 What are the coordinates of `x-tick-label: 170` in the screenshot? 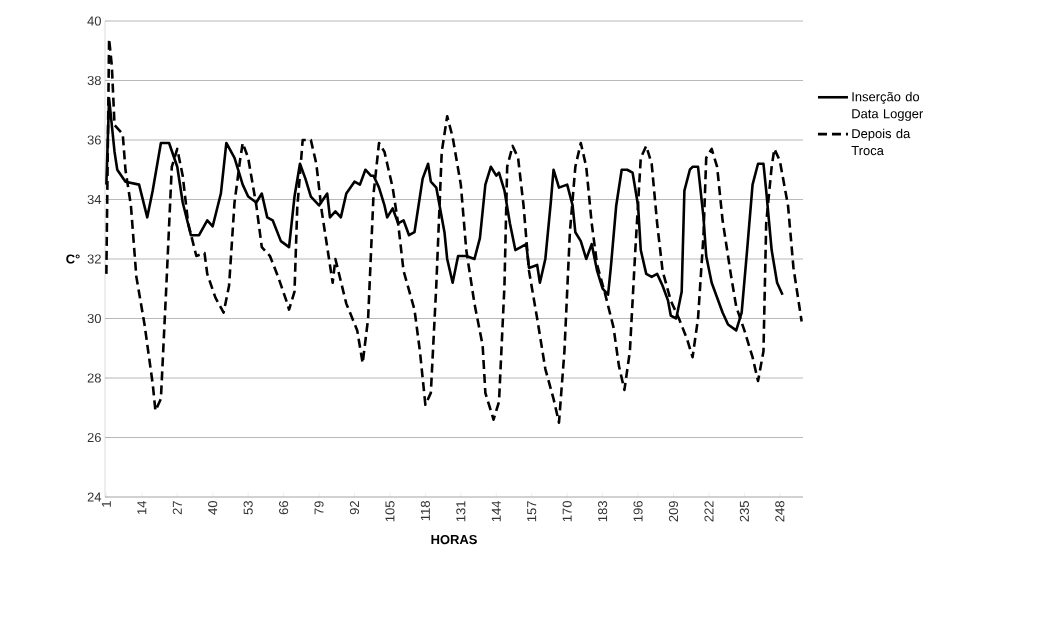 It's located at (567, 511).